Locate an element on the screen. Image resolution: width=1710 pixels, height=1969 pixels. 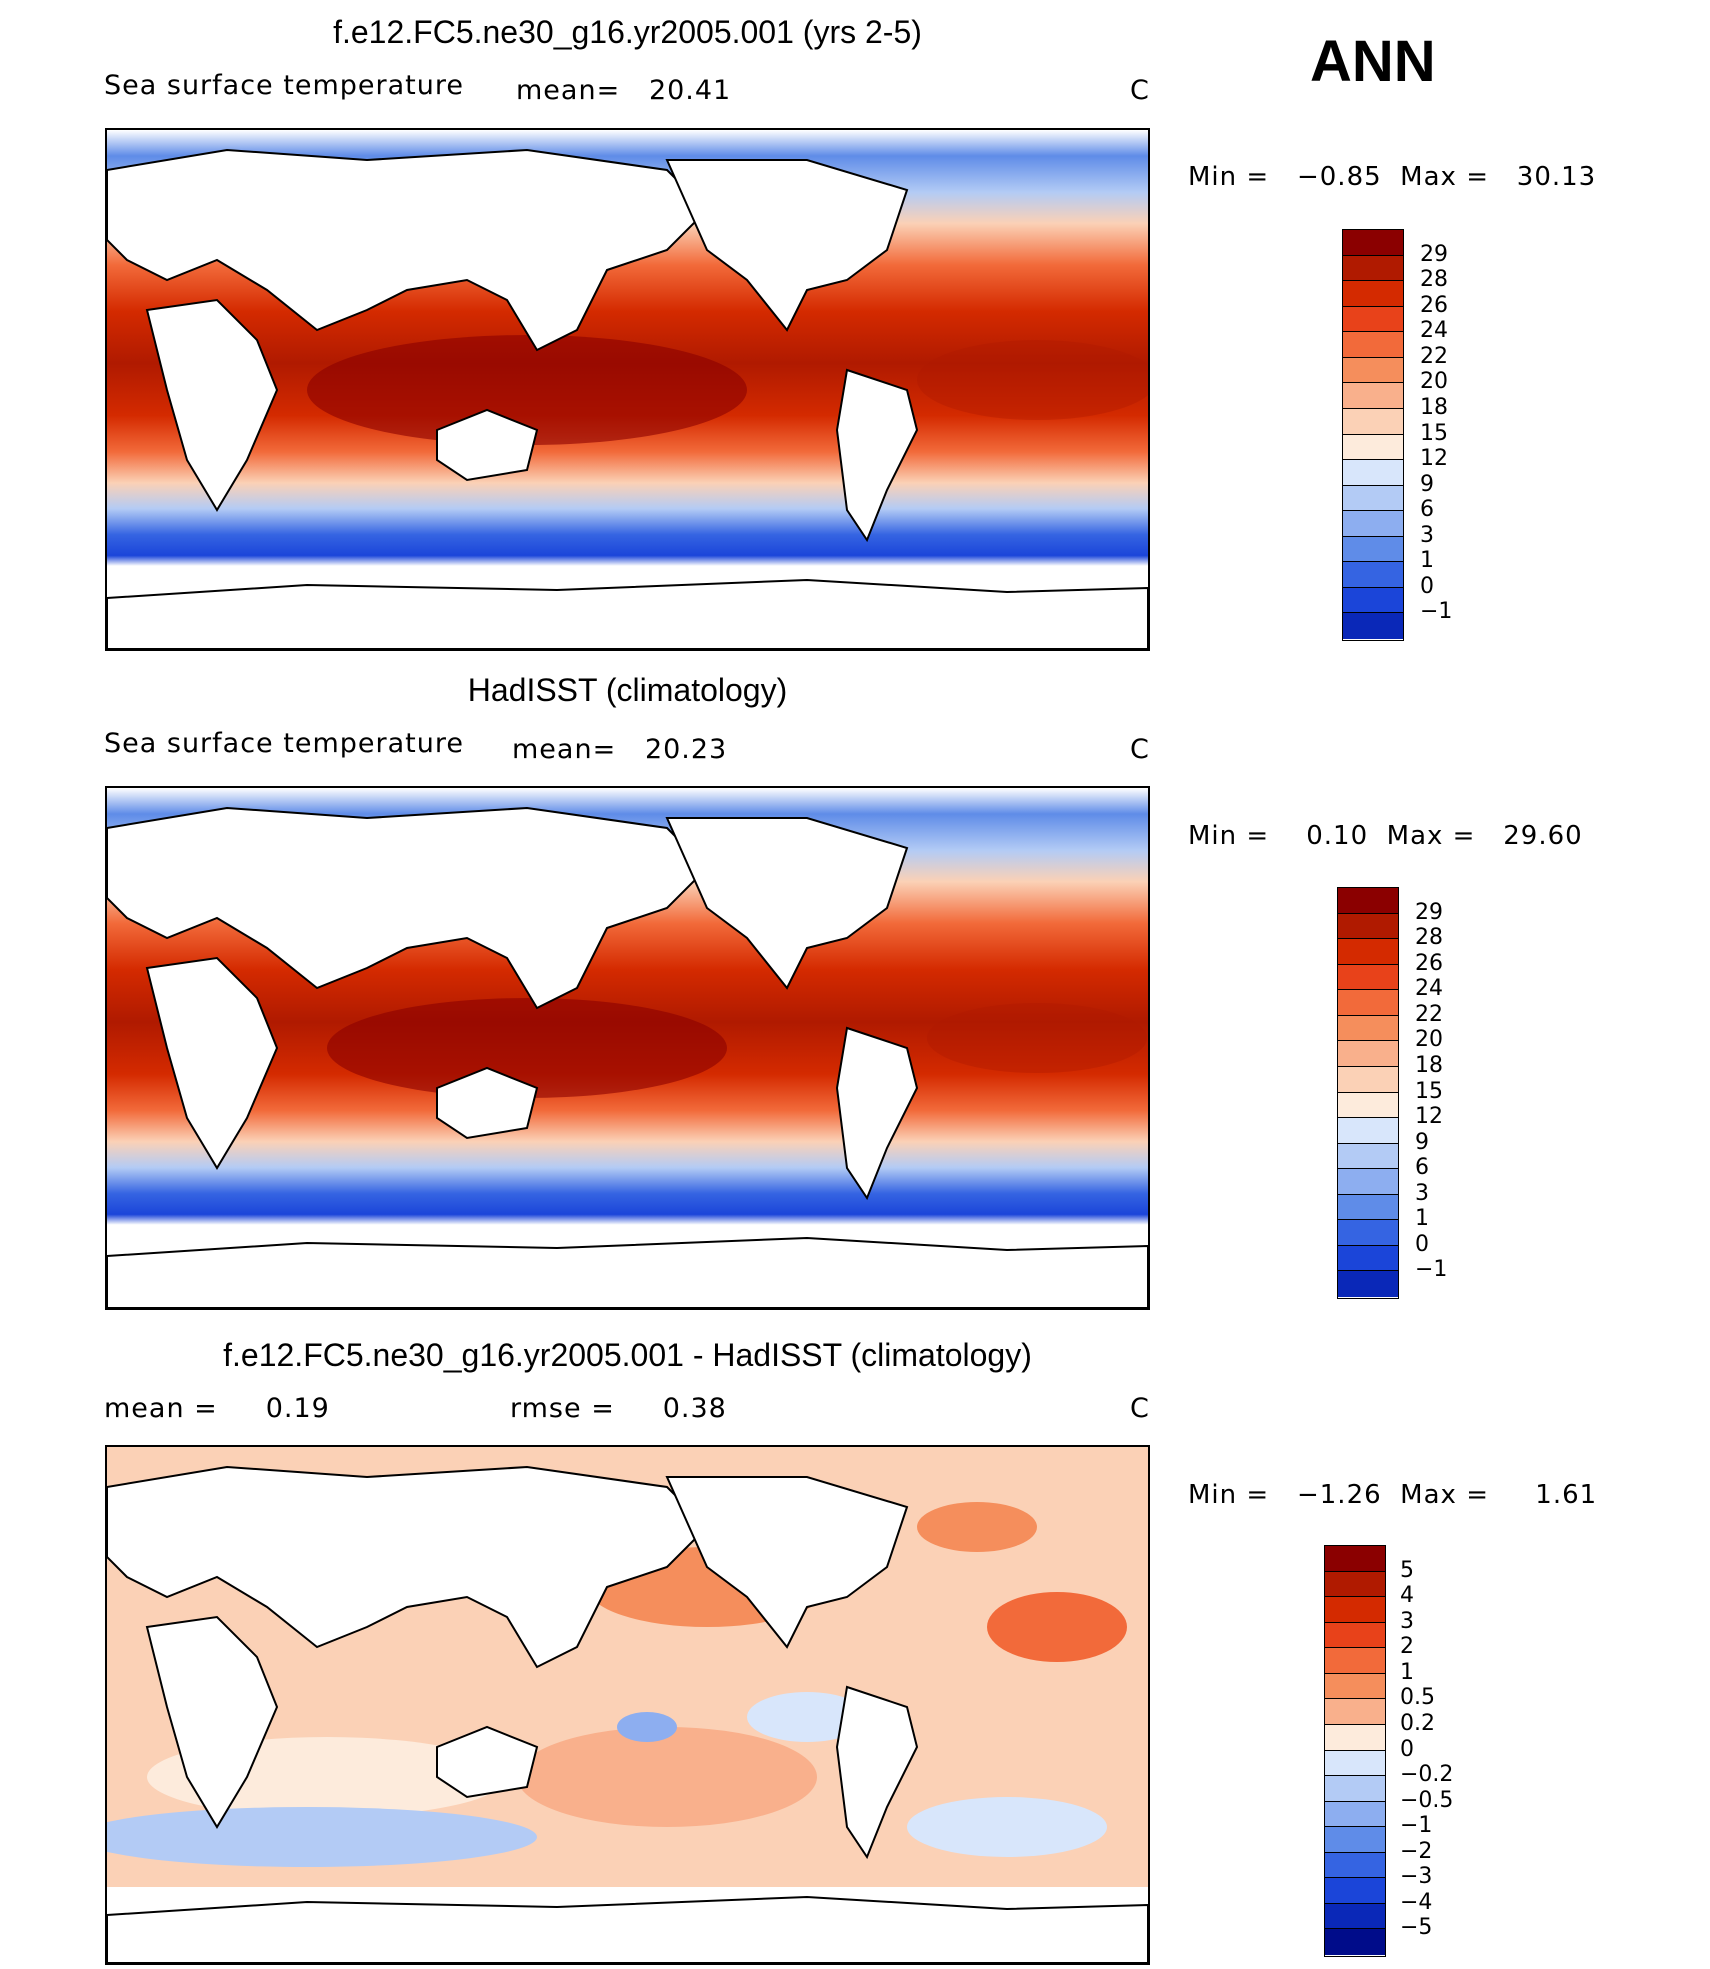
panel-3-colorbar-tick-label: 0.2 is located at coordinates (1417, 1723).